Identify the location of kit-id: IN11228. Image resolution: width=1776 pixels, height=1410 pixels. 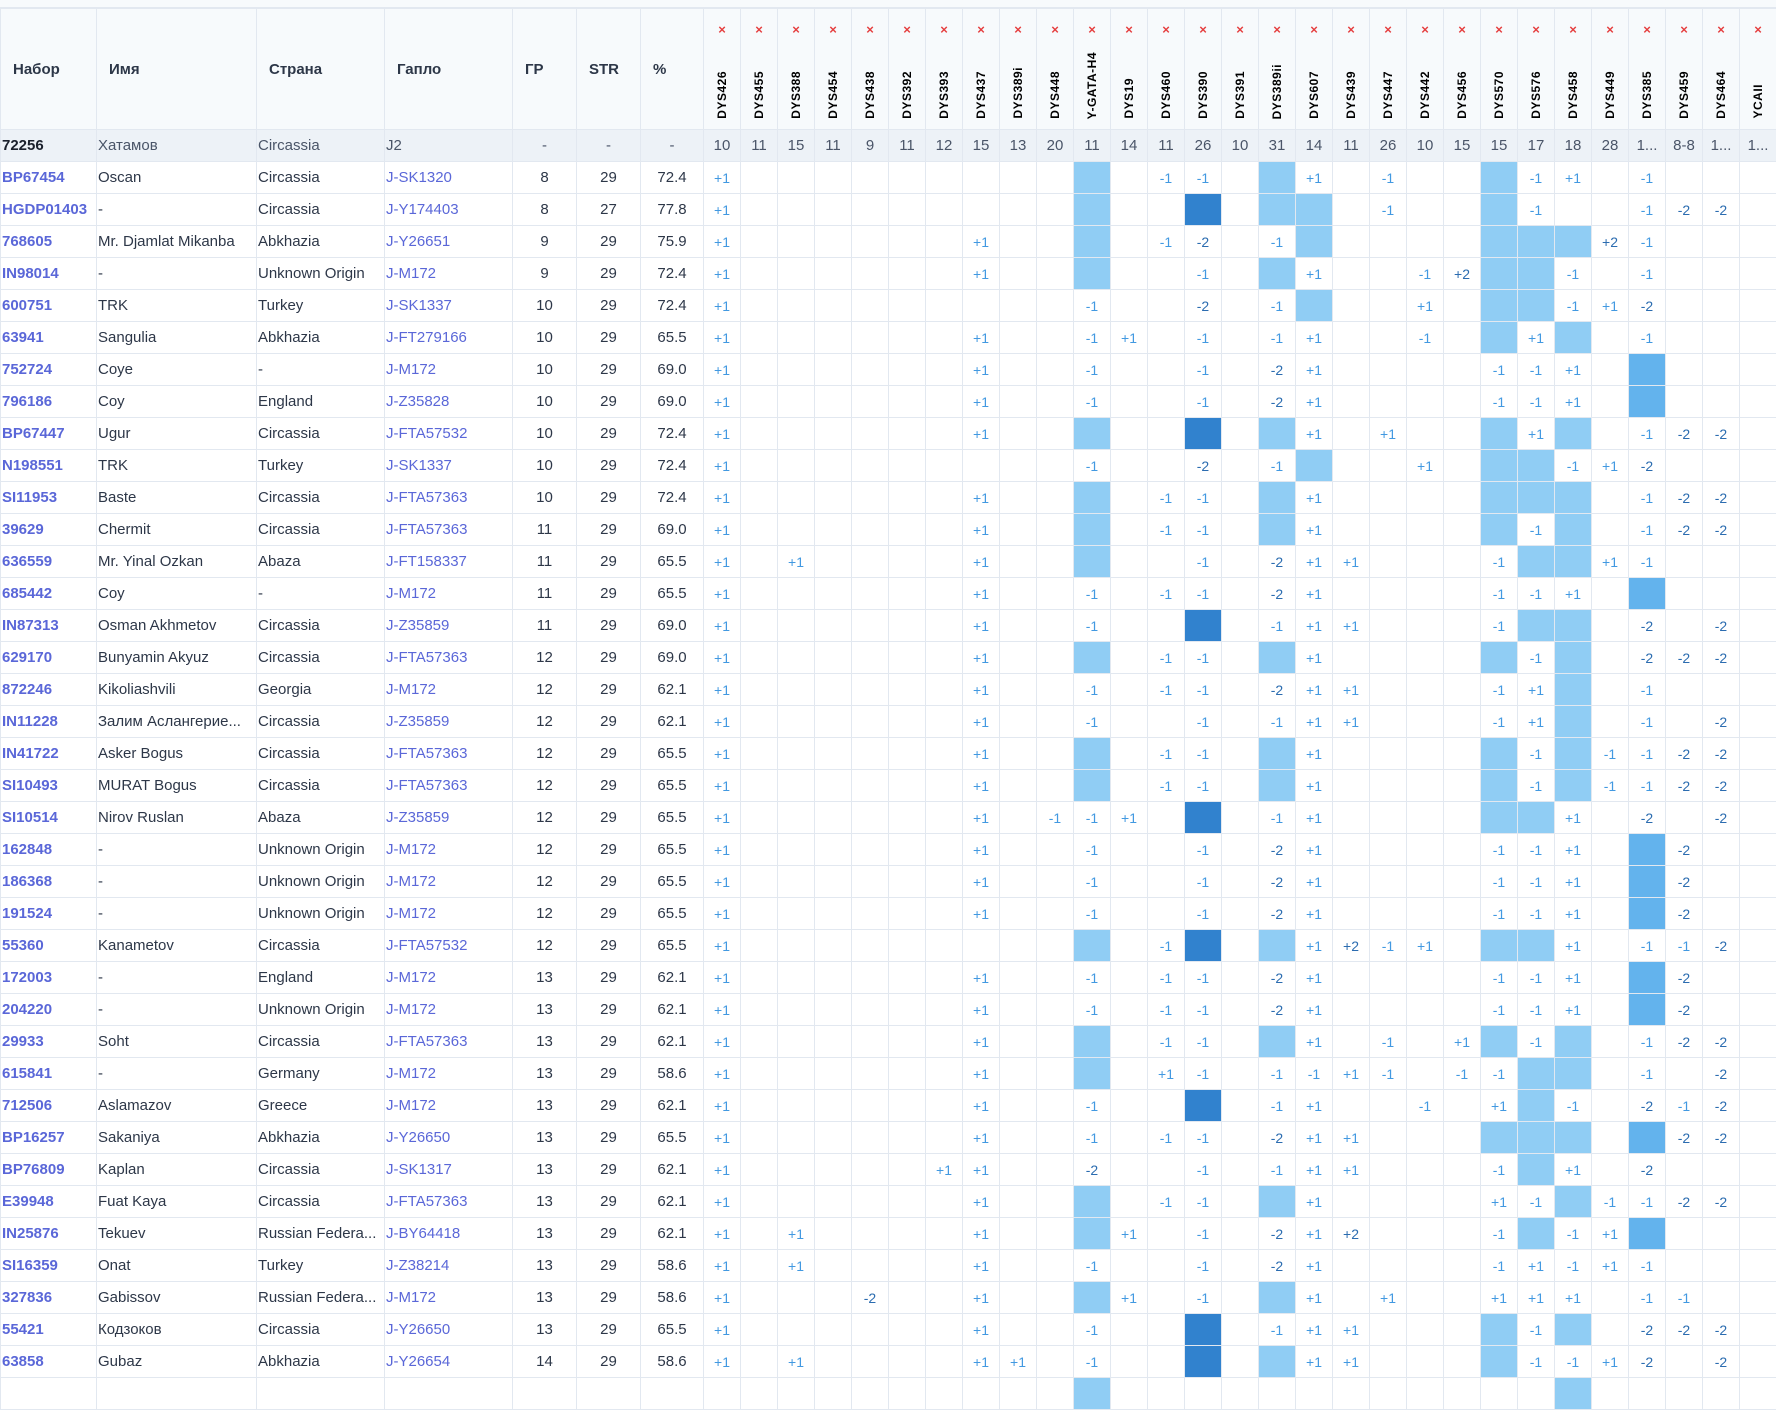
(49, 722).